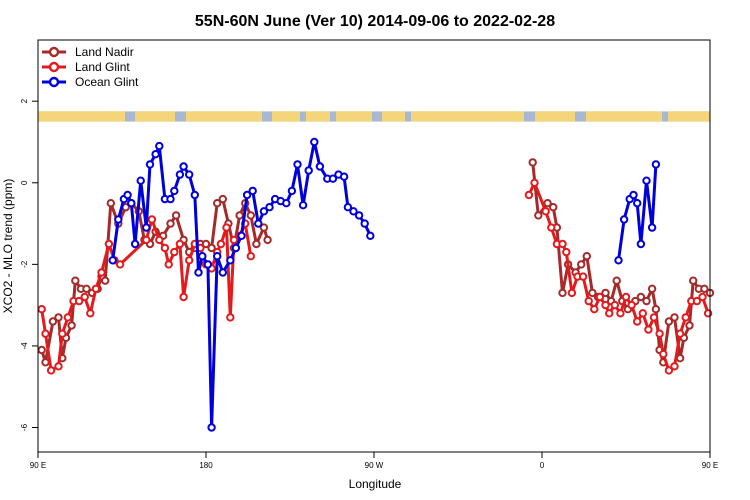  Describe the element at coordinates (24, 427) in the screenshot. I see `y-tick-label: -6` at that location.